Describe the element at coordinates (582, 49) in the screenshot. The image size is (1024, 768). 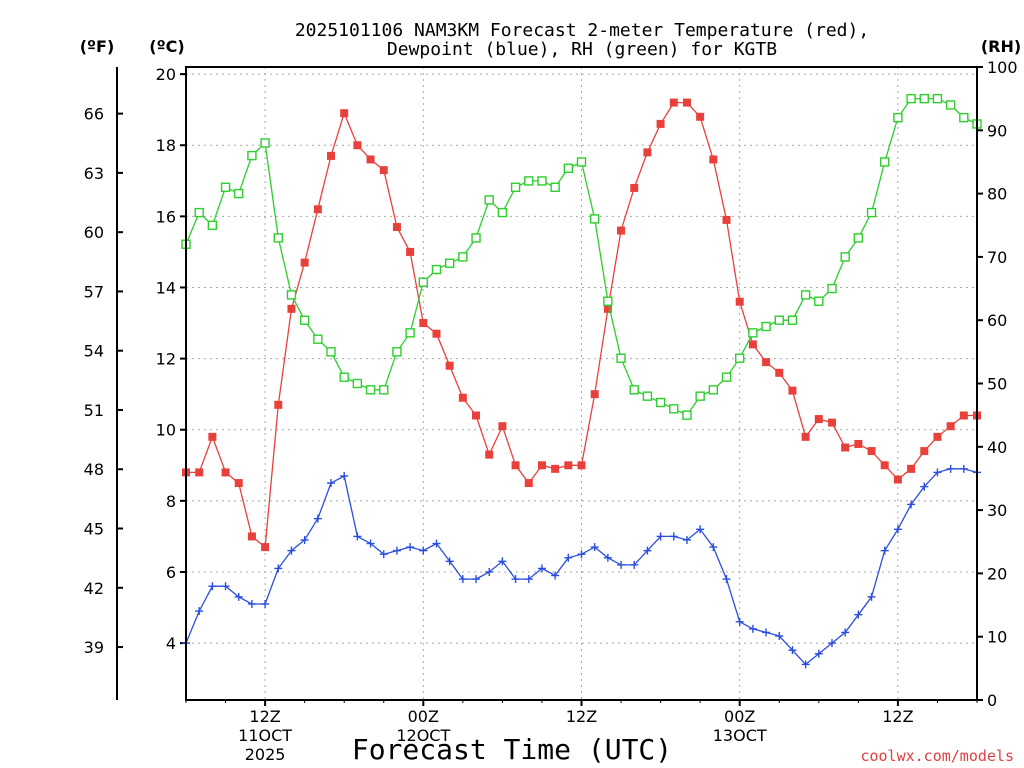
I see `chart-title-line2: Dewpoint (blue), RH (green) for KGTB` at that location.